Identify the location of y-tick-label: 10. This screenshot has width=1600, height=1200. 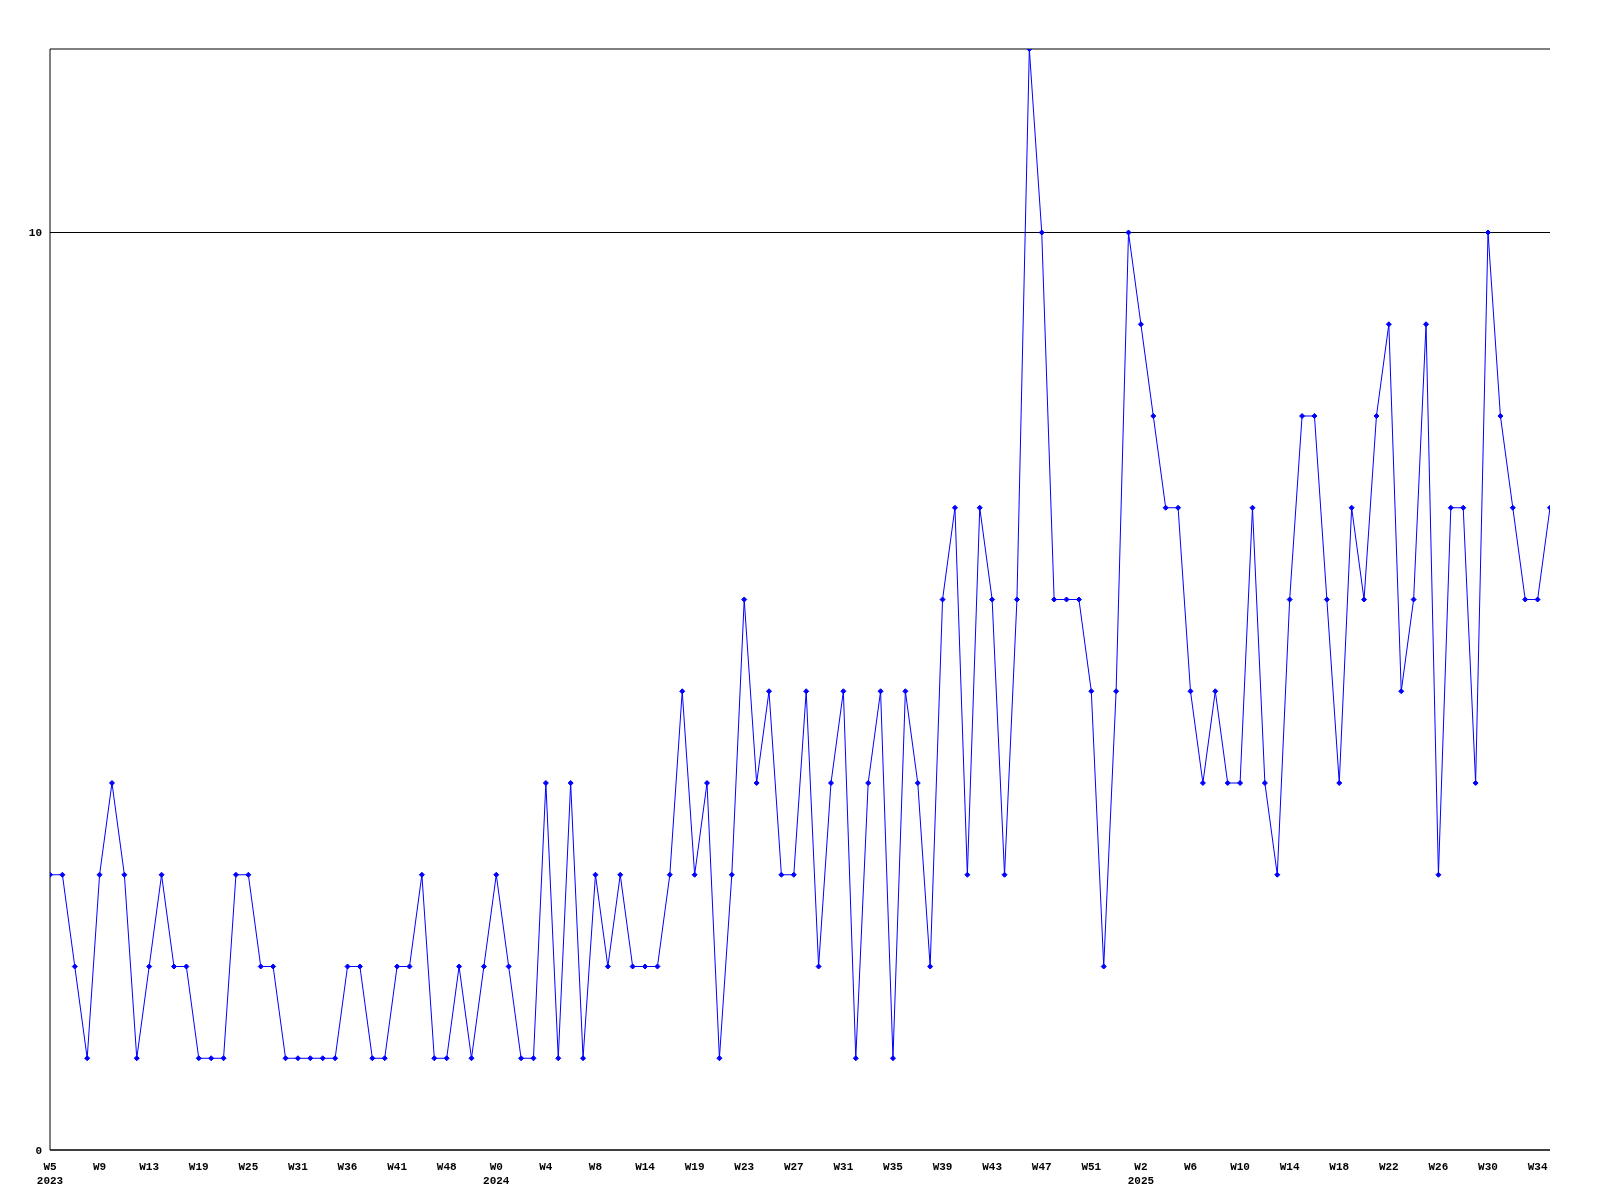
(35, 233).